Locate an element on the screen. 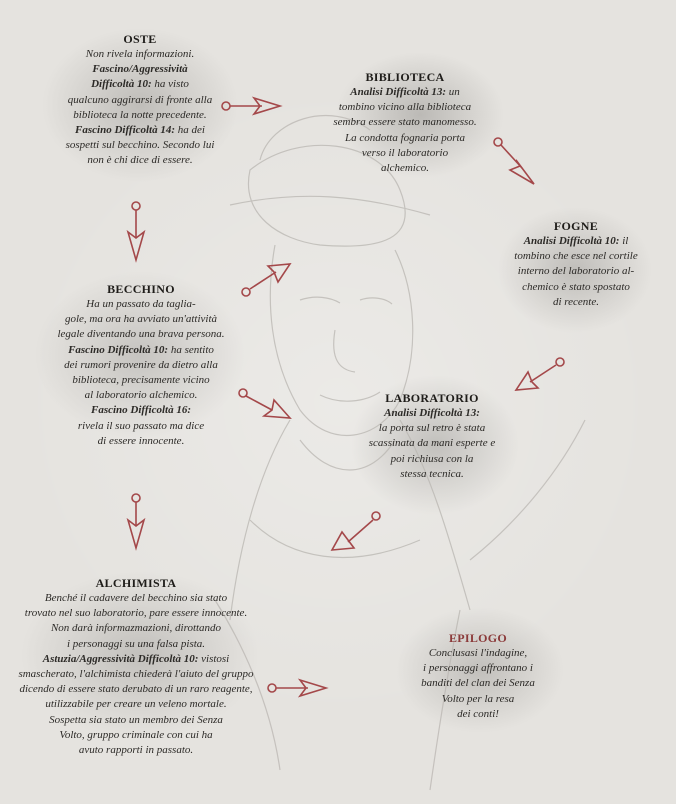 The width and height of the screenshot is (676, 804). card-text: Analisi Difficoltà 13: un is located at coordinates (405, 92).